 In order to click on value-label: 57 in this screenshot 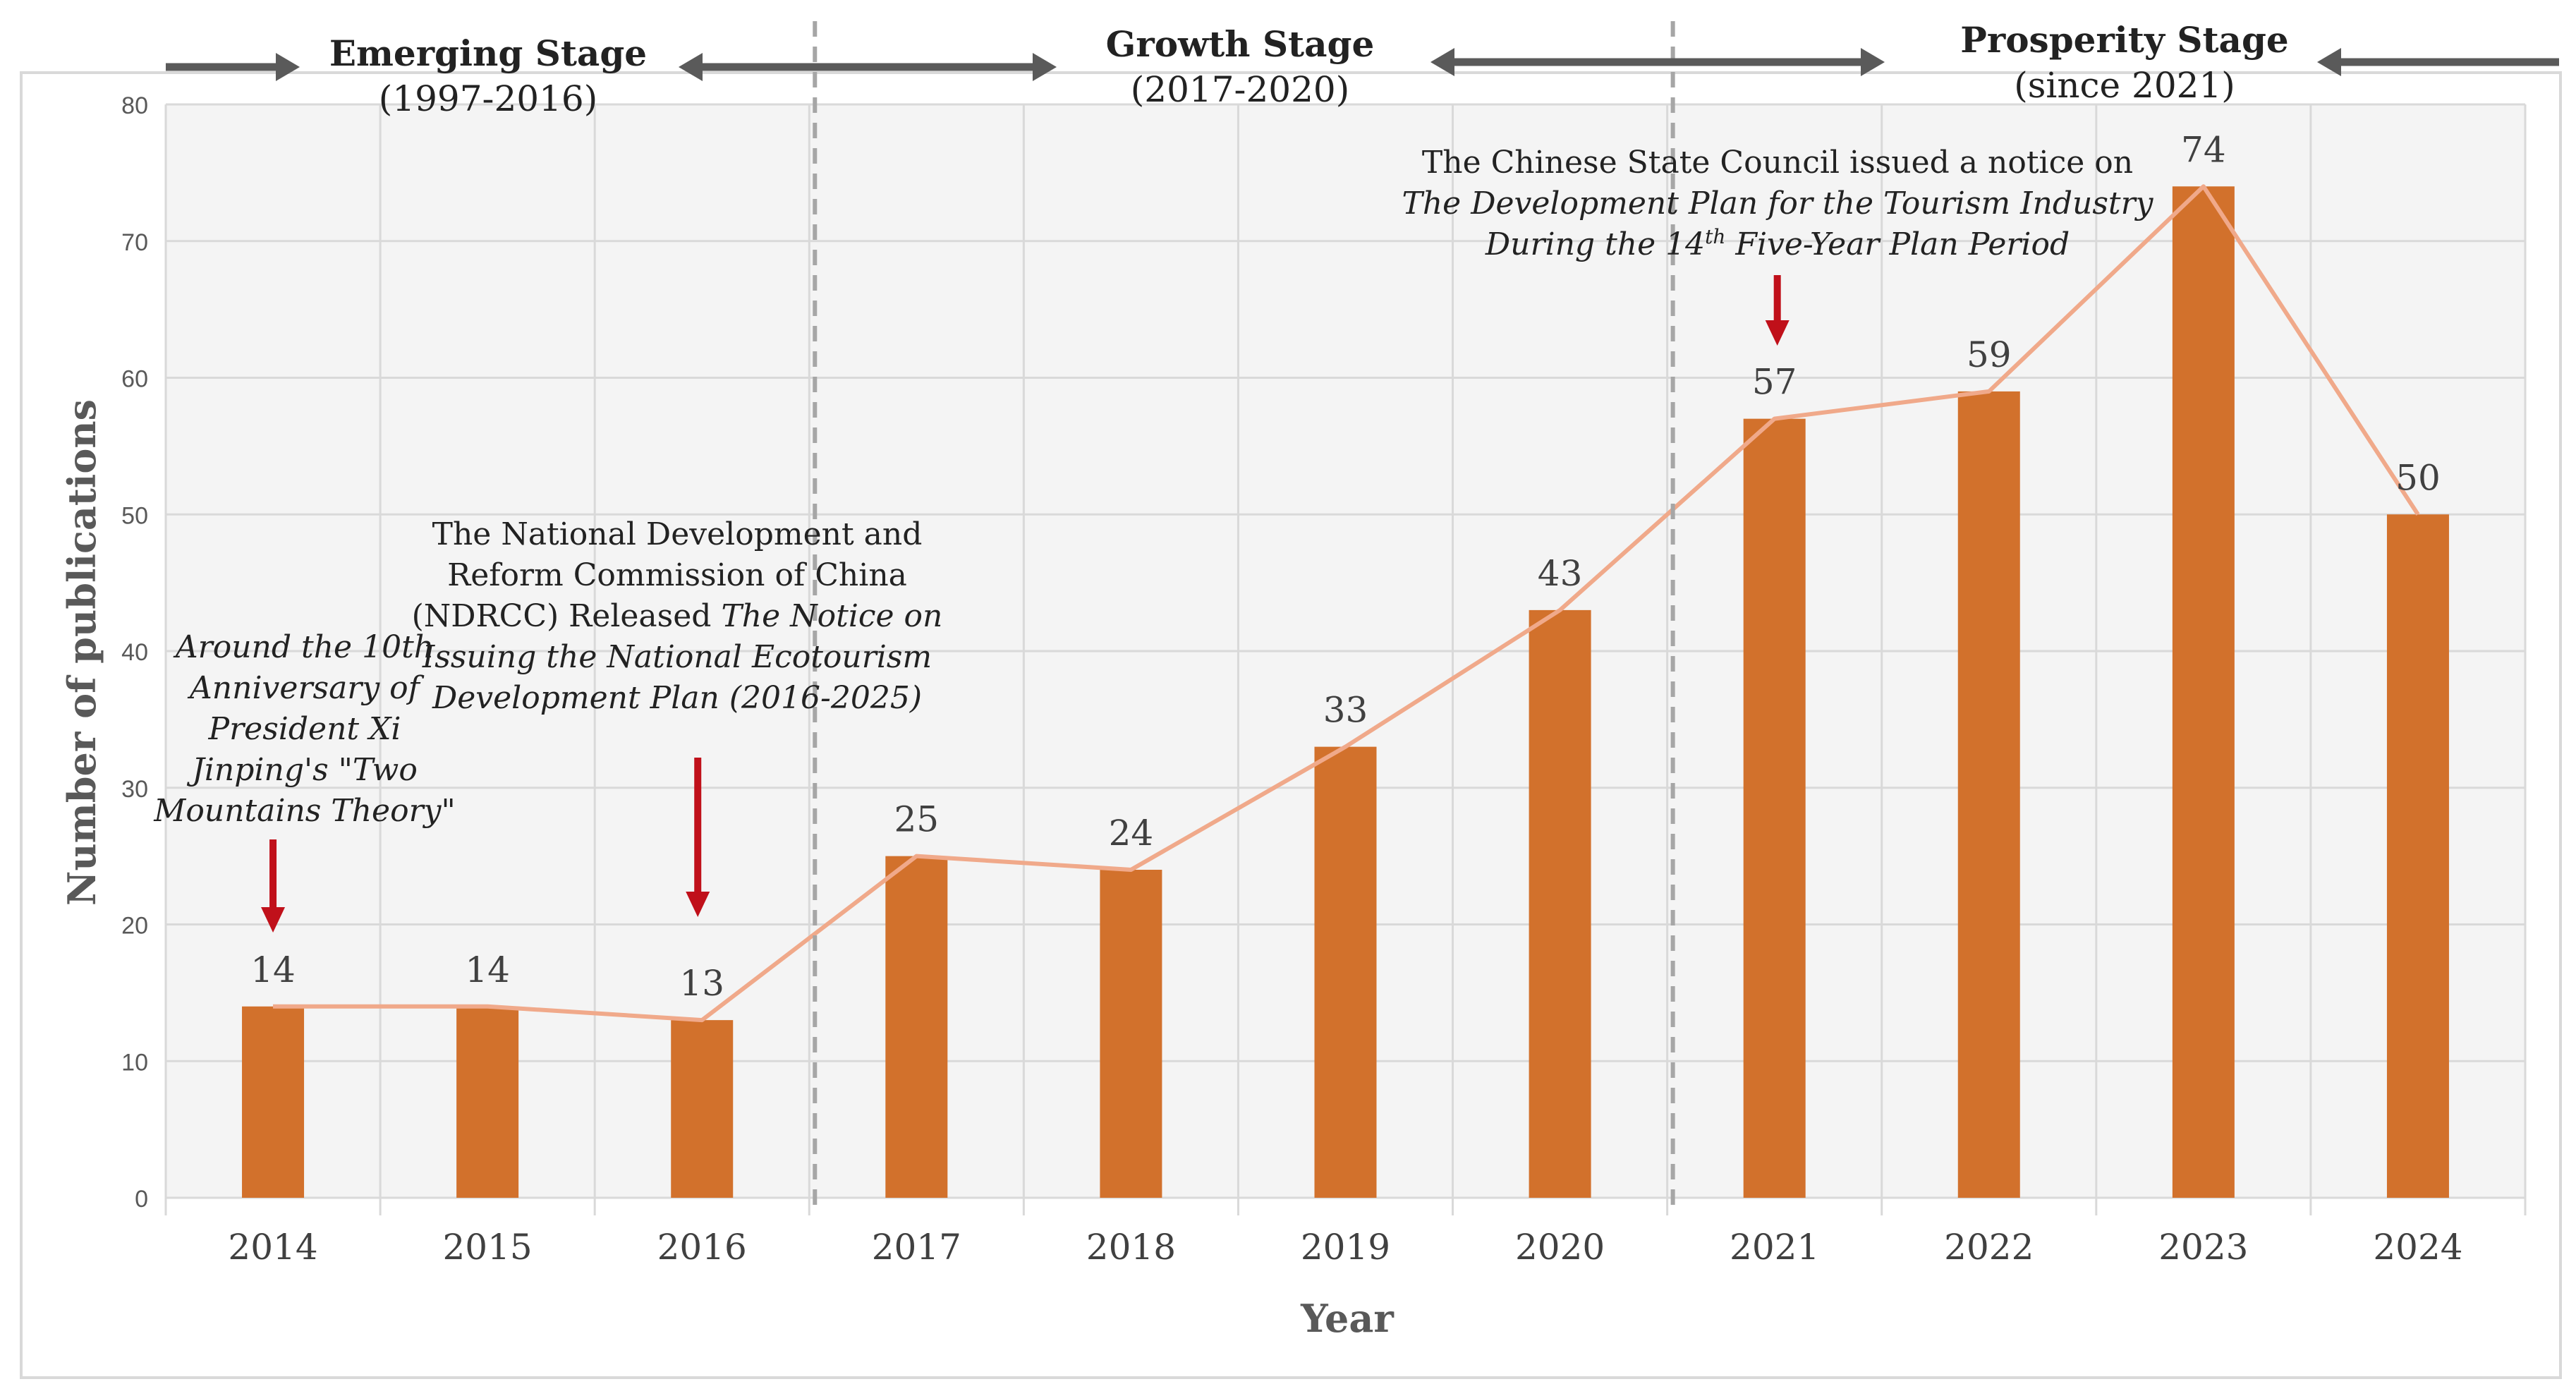, I will do `click(1774, 382)`.